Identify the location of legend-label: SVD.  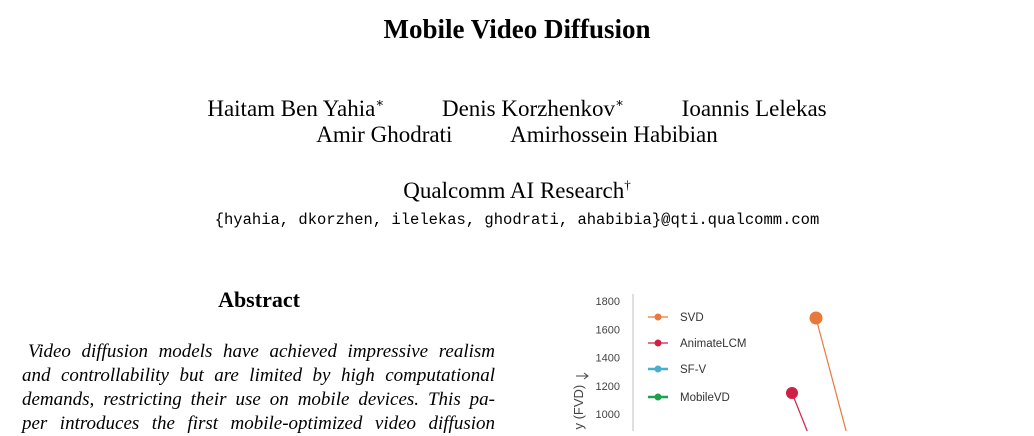
(692, 318).